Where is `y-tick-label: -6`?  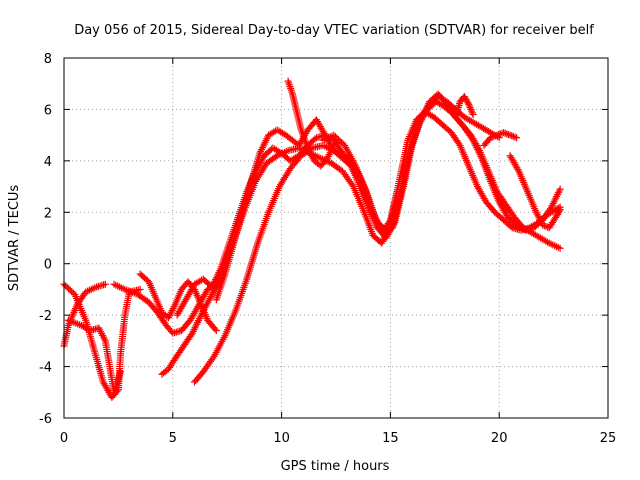
y-tick-label: -6 is located at coordinates (45, 419).